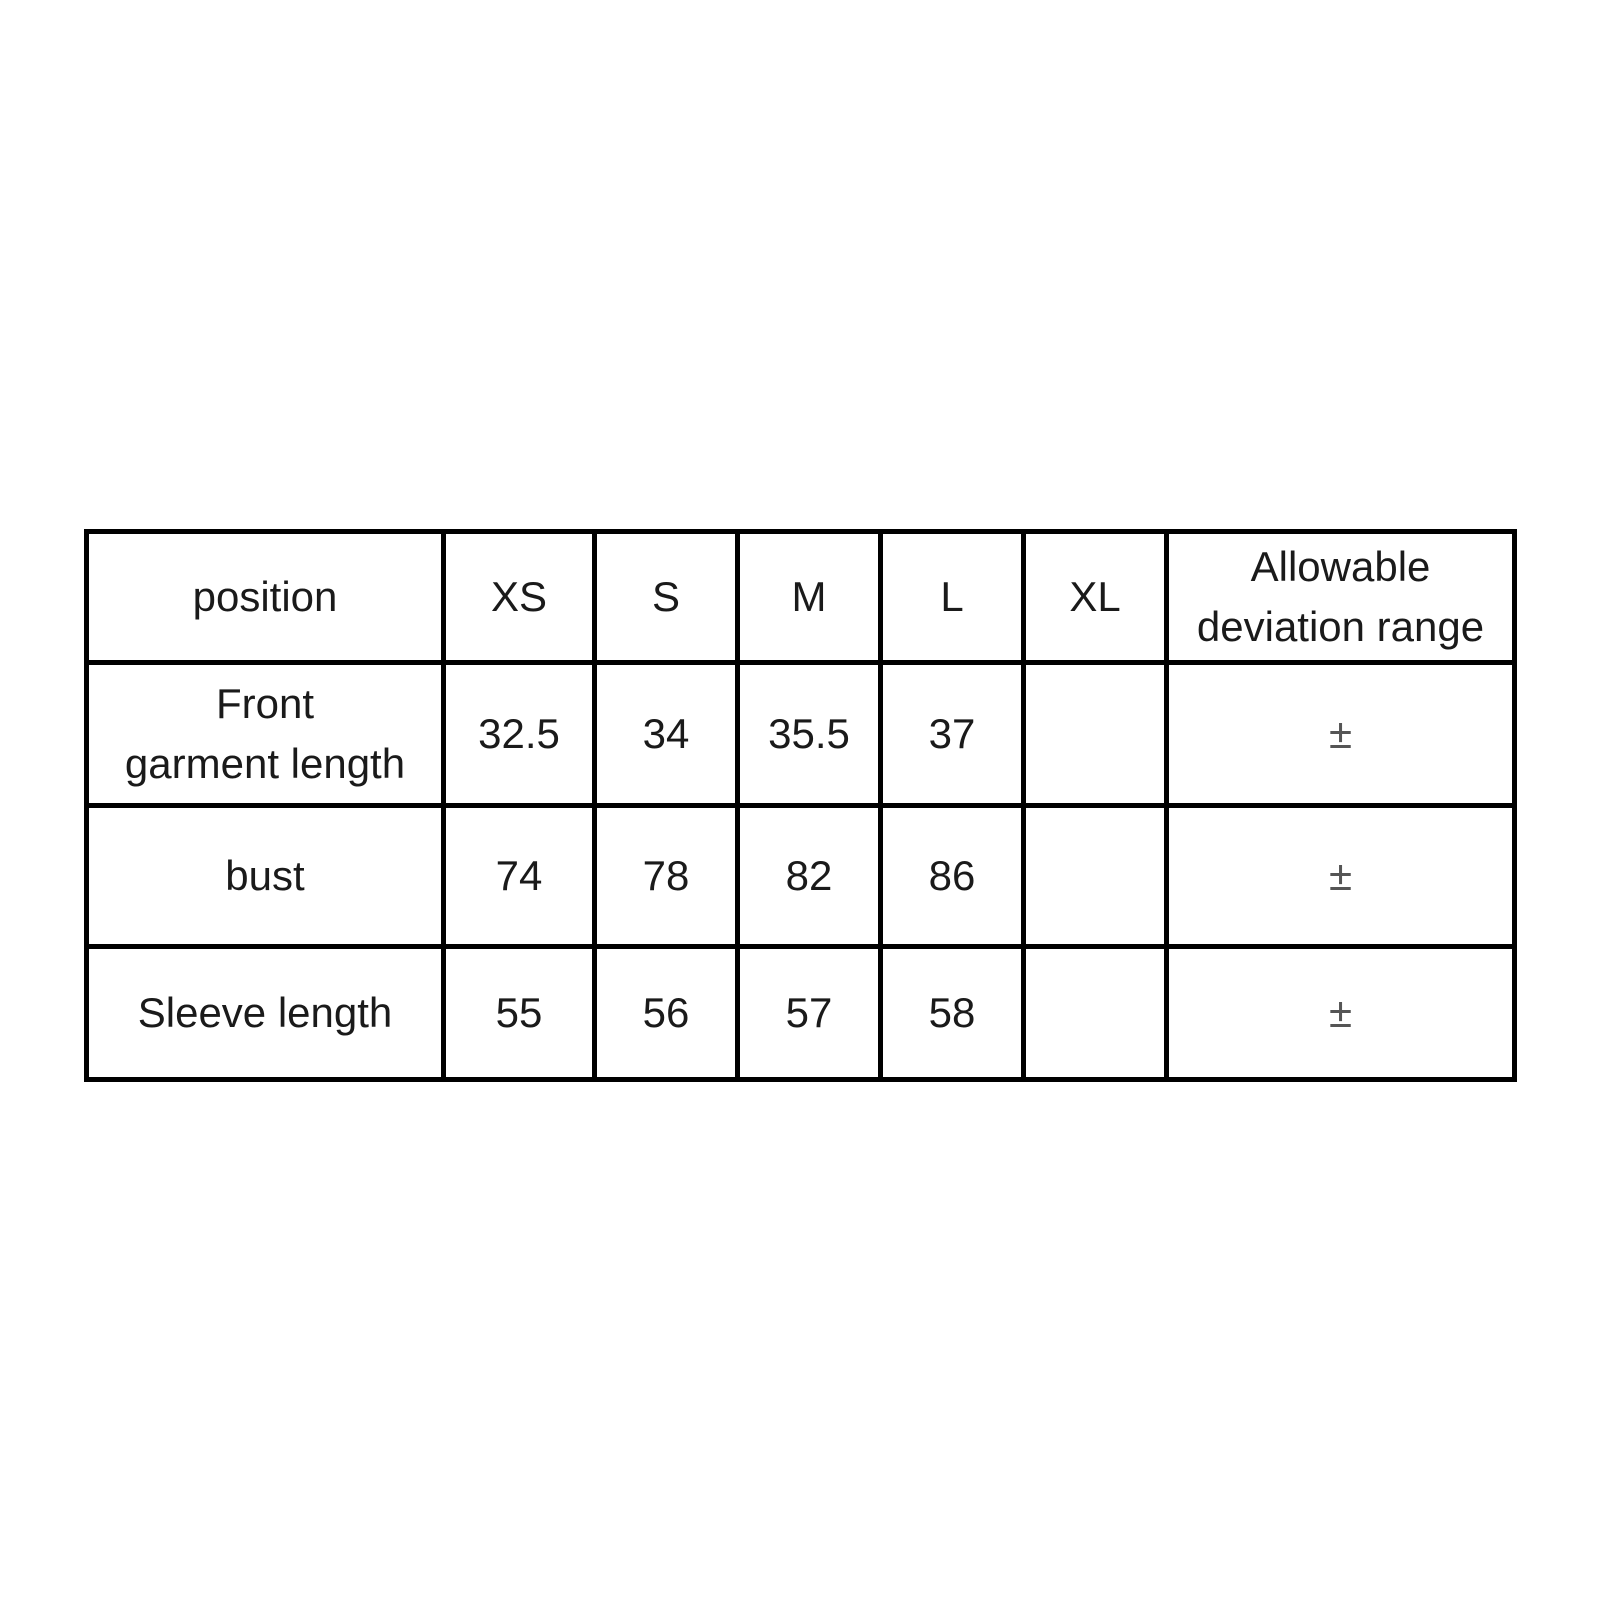  What do you see at coordinates (1095, 1013) in the screenshot?
I see `cell-sleeve-length-xl` at bounding box center [1095, 1013].